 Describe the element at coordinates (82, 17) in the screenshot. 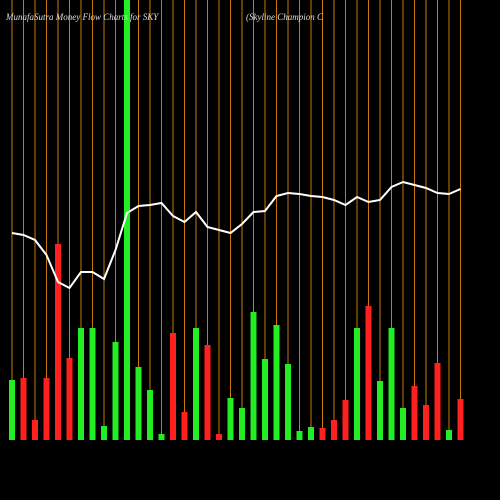

I see `chart-title: MunafaSutra Money Flow Charts for SKY` at that location.